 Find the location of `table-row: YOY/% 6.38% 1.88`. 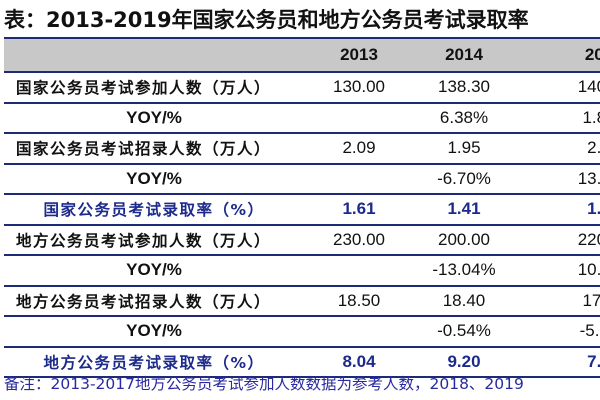

table-row: YOY/% 6.38% 1.88 is located at coordinates (302, 119).